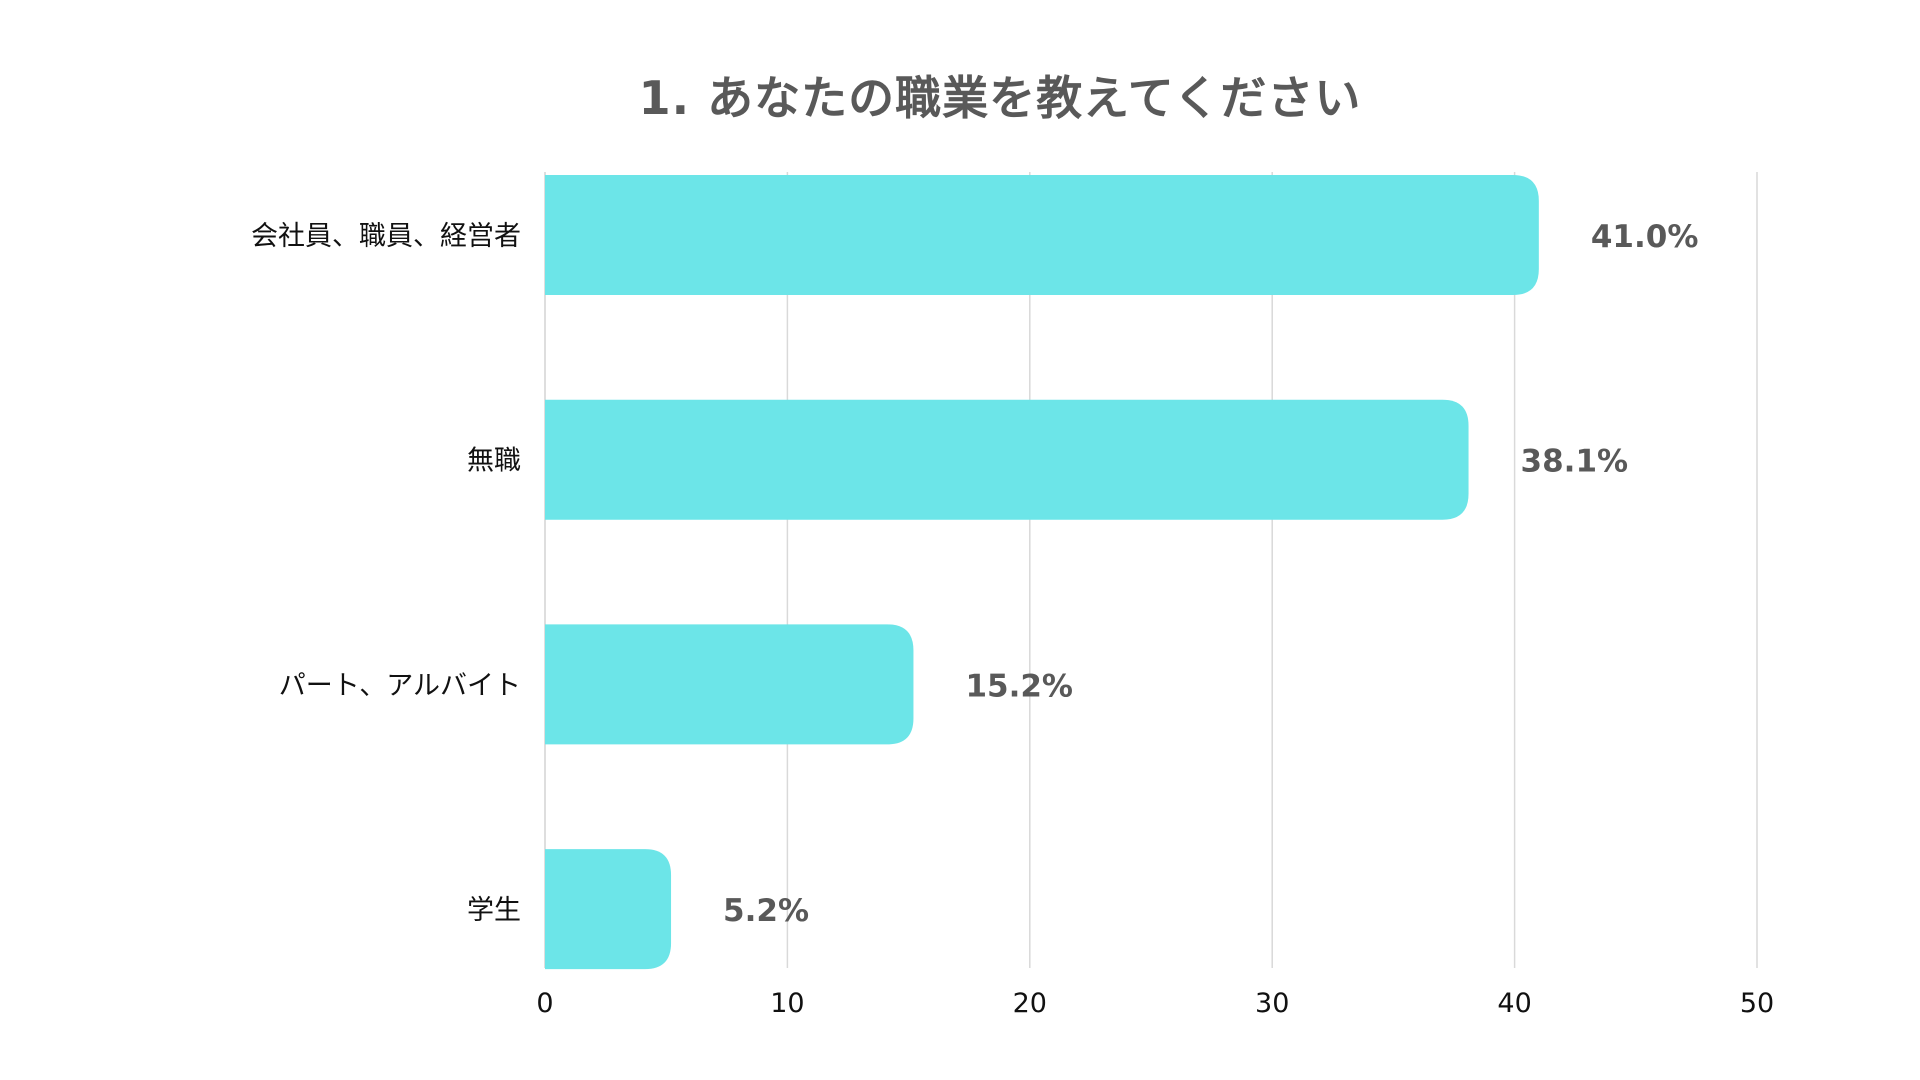 The width and height of the screenshot is (1920, 1080). I want to click on data-label-3: 5.2%, so click(766, 911).